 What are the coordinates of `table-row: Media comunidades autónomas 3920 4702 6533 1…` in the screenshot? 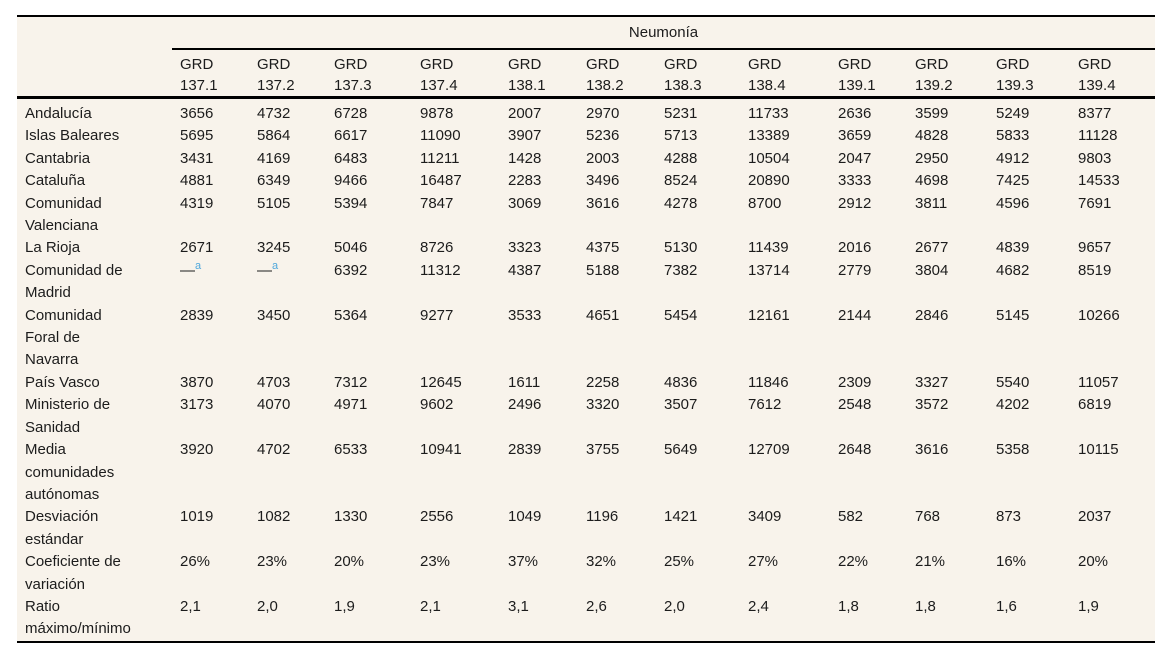 It's located at (586, 472).